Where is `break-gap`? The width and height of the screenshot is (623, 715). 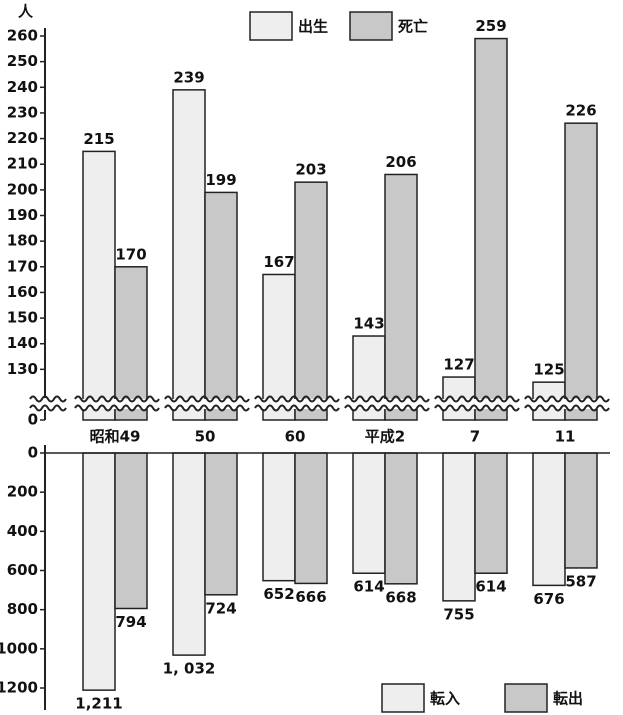 break-gap is located at coordinates (320, 404).